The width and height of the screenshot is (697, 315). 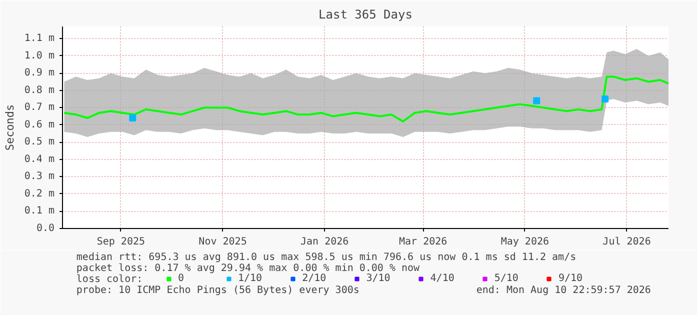 What do you see at coordinates (39, 159) in the screenshot?
I see `y-tick-label: 0.4 m` at bounding box center [39, 159].